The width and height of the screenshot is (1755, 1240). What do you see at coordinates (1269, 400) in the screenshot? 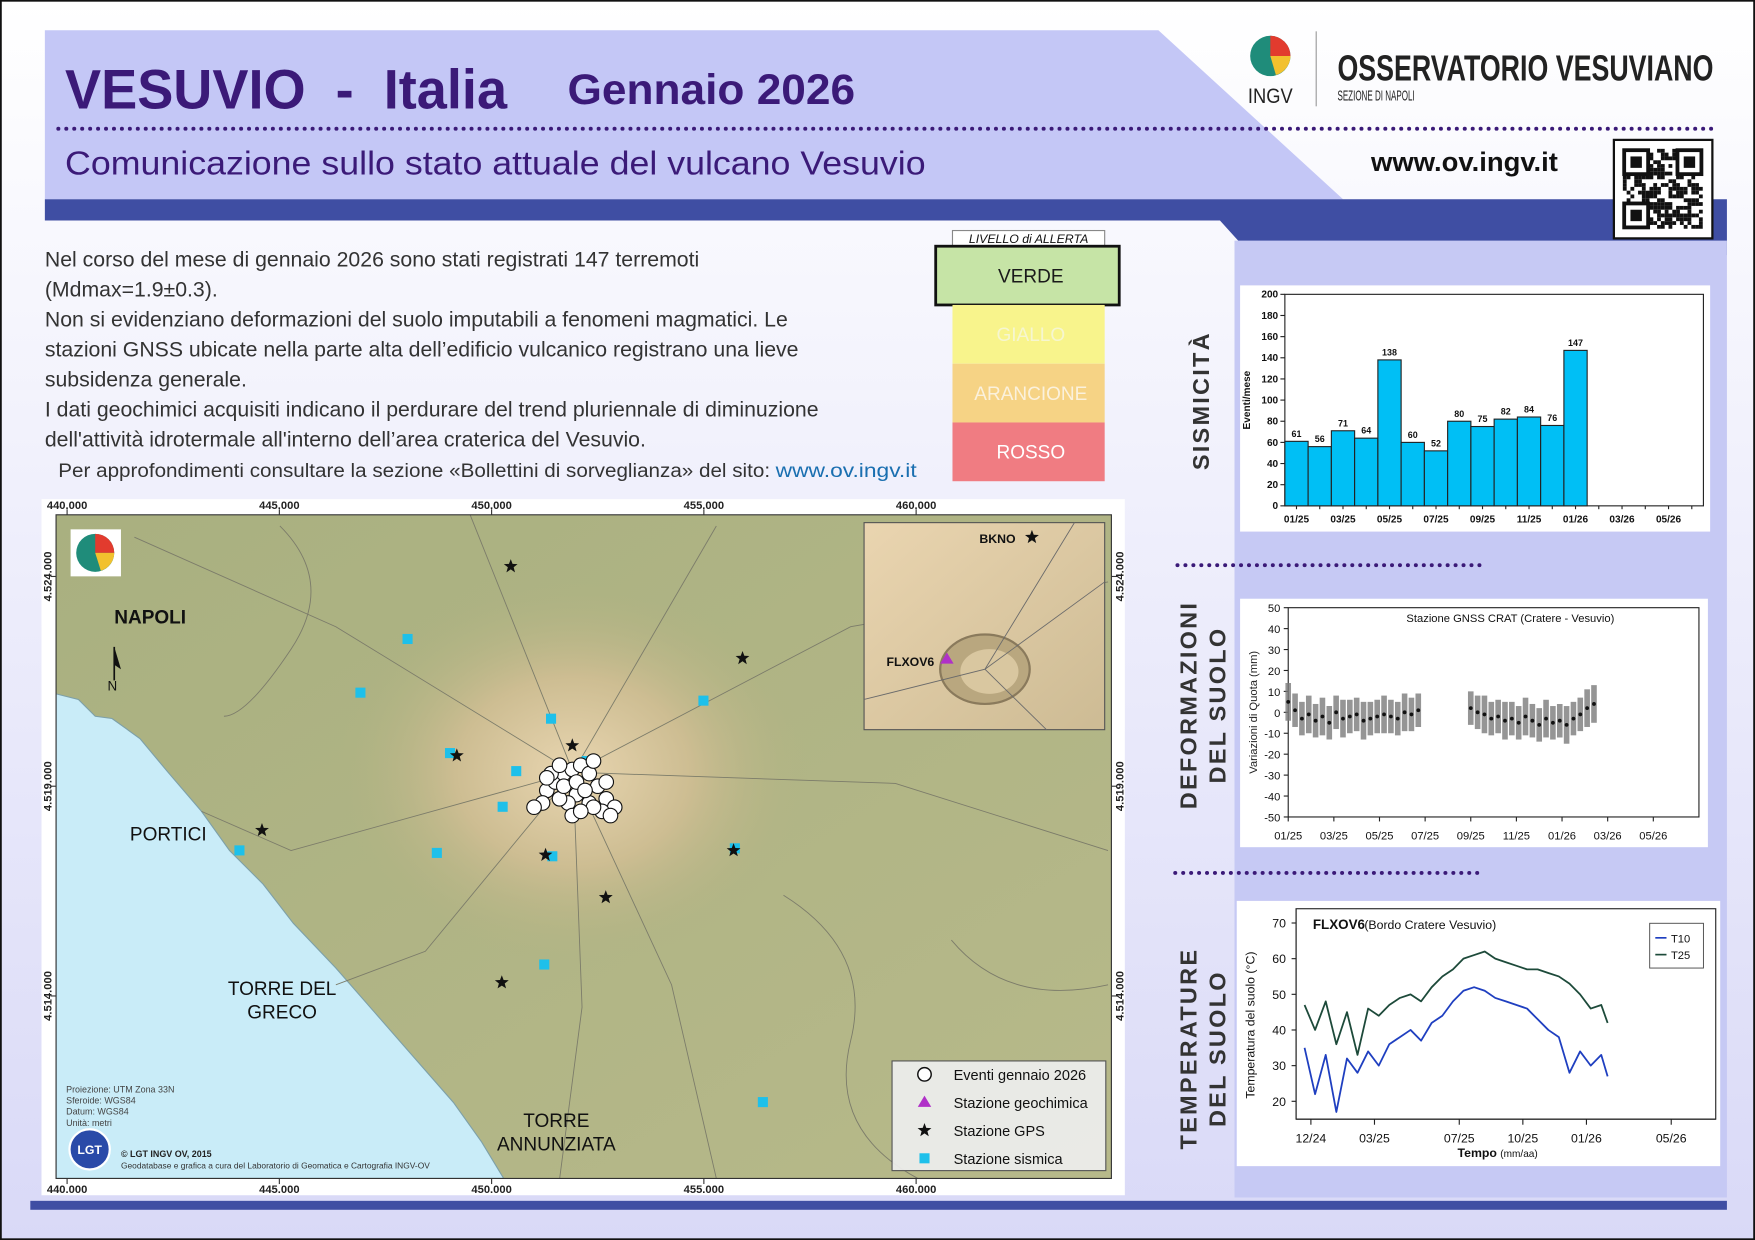
I see `y-tick-label: 100` at bounding box center [1269, 400].